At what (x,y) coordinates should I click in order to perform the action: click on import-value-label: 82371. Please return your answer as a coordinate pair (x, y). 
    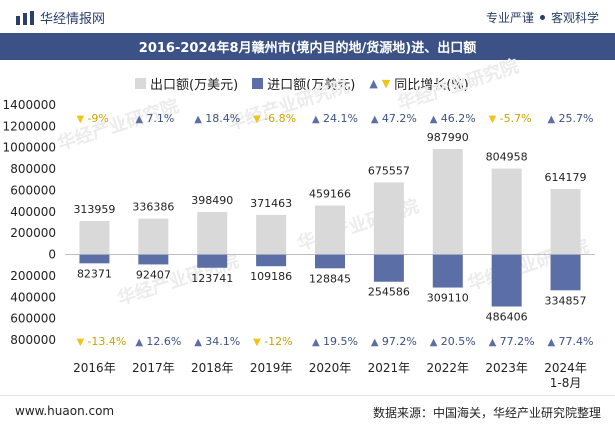
    Looking at the image, I should click on (94, 273).